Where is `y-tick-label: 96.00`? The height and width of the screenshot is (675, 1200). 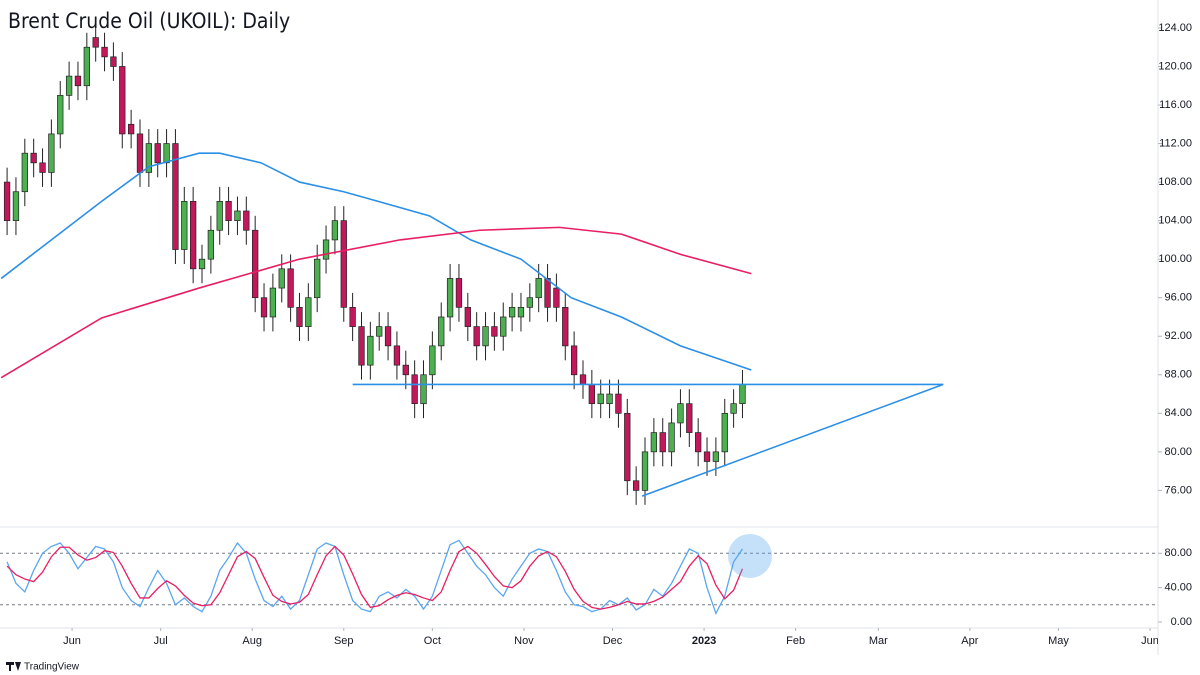 y-tick-label: 96.00 is located at coordinates (1178, 298).